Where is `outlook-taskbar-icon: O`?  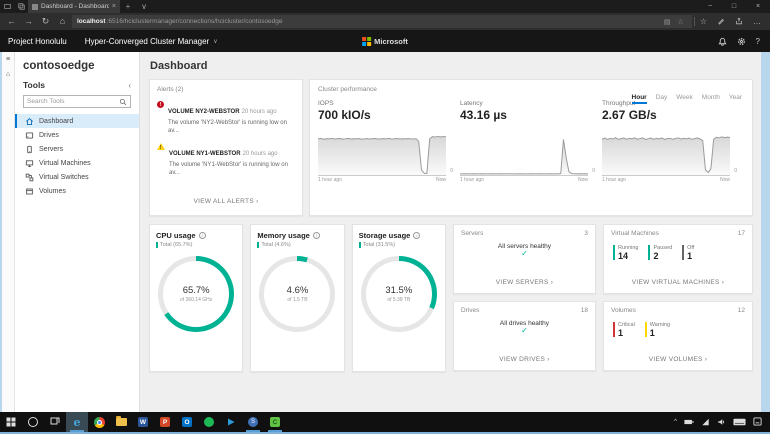 outlook-taskbar-icon: O is located at coordinates (187, 422).